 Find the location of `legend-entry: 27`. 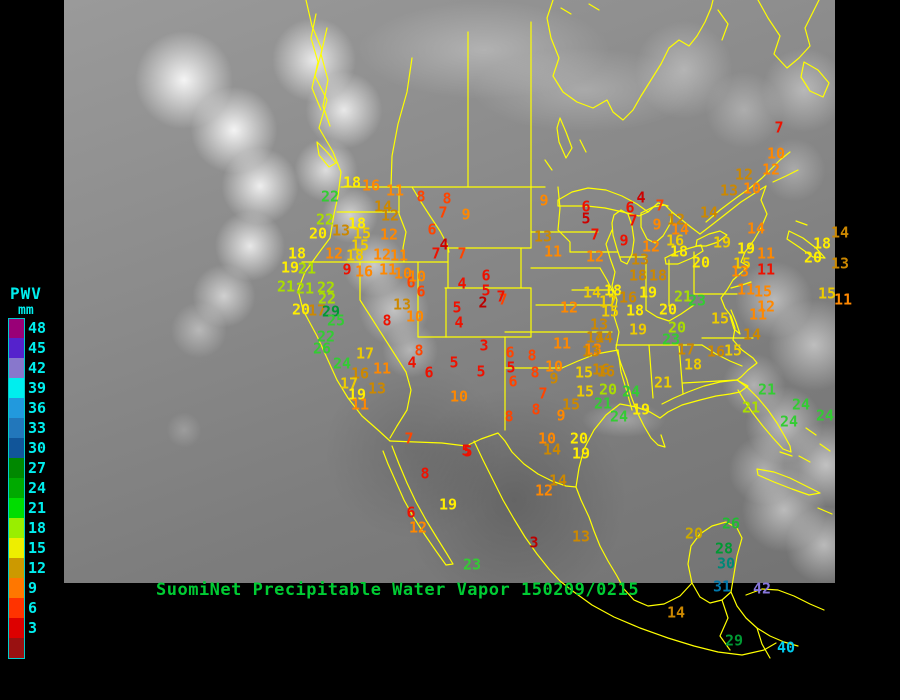

legend-entry: 27 is located at coordinates (27, 468).